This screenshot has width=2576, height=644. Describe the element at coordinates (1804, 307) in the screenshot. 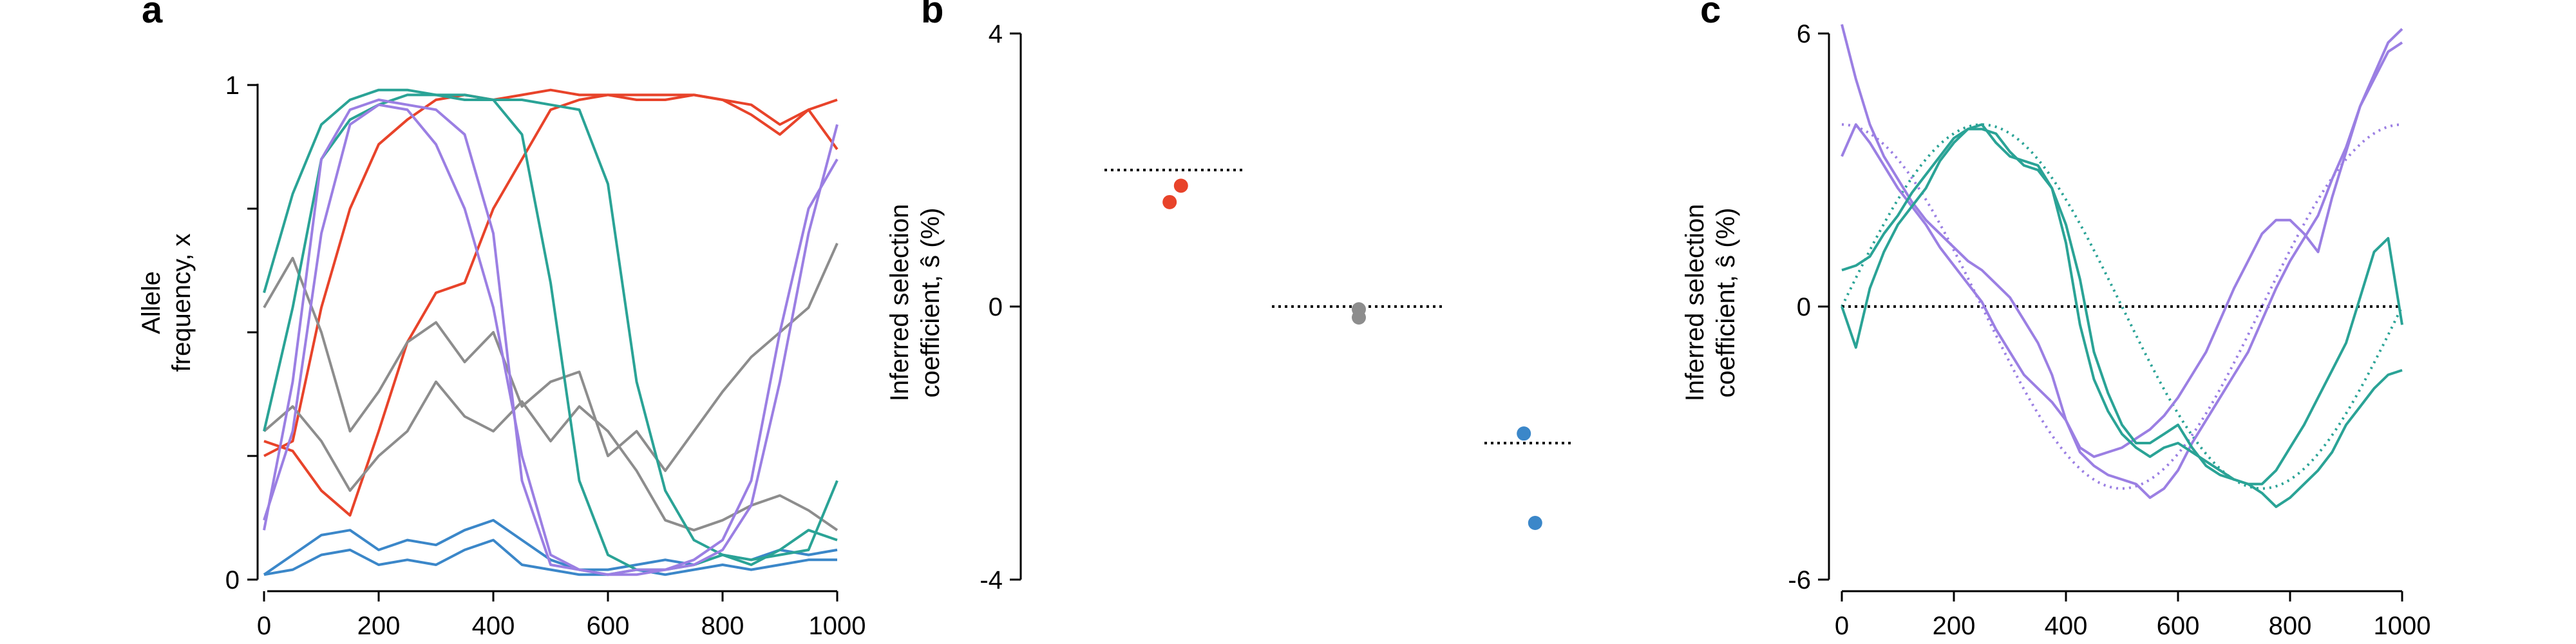

I see `panel-c-ytick-label-1: 0` at that location.